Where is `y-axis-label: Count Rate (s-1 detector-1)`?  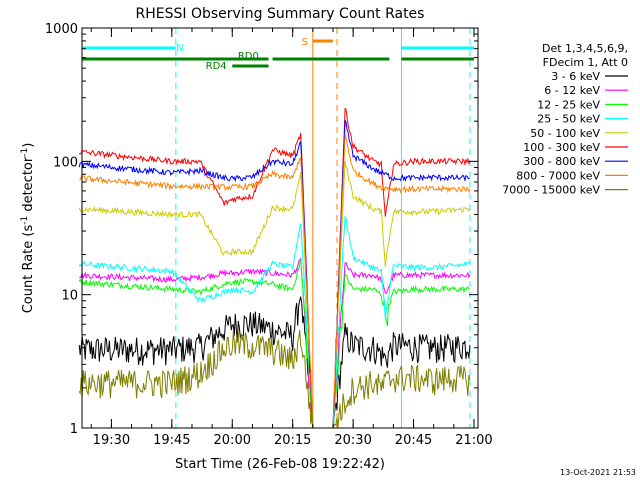
y-axis-label: Count Rate (s-1 detector-1) is located at coordinates (28, 228).